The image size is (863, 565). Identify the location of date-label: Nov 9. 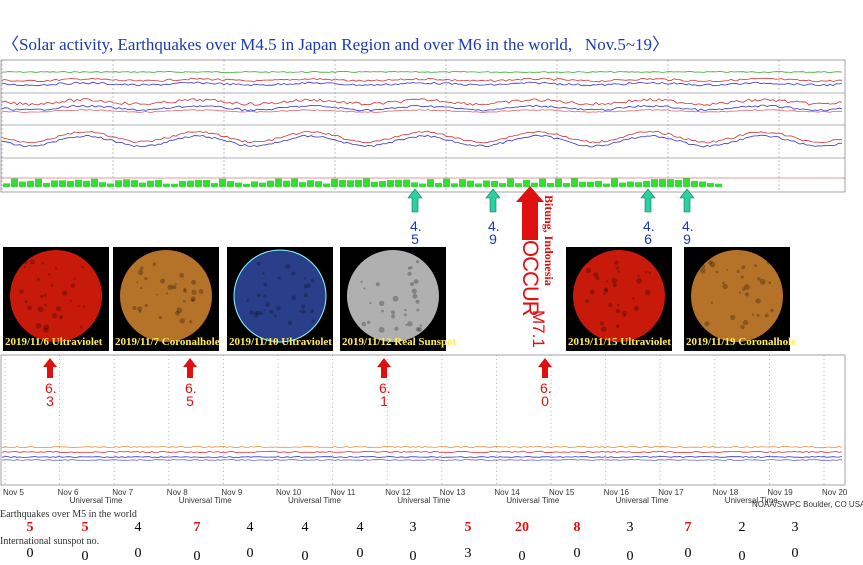
(232, 492).